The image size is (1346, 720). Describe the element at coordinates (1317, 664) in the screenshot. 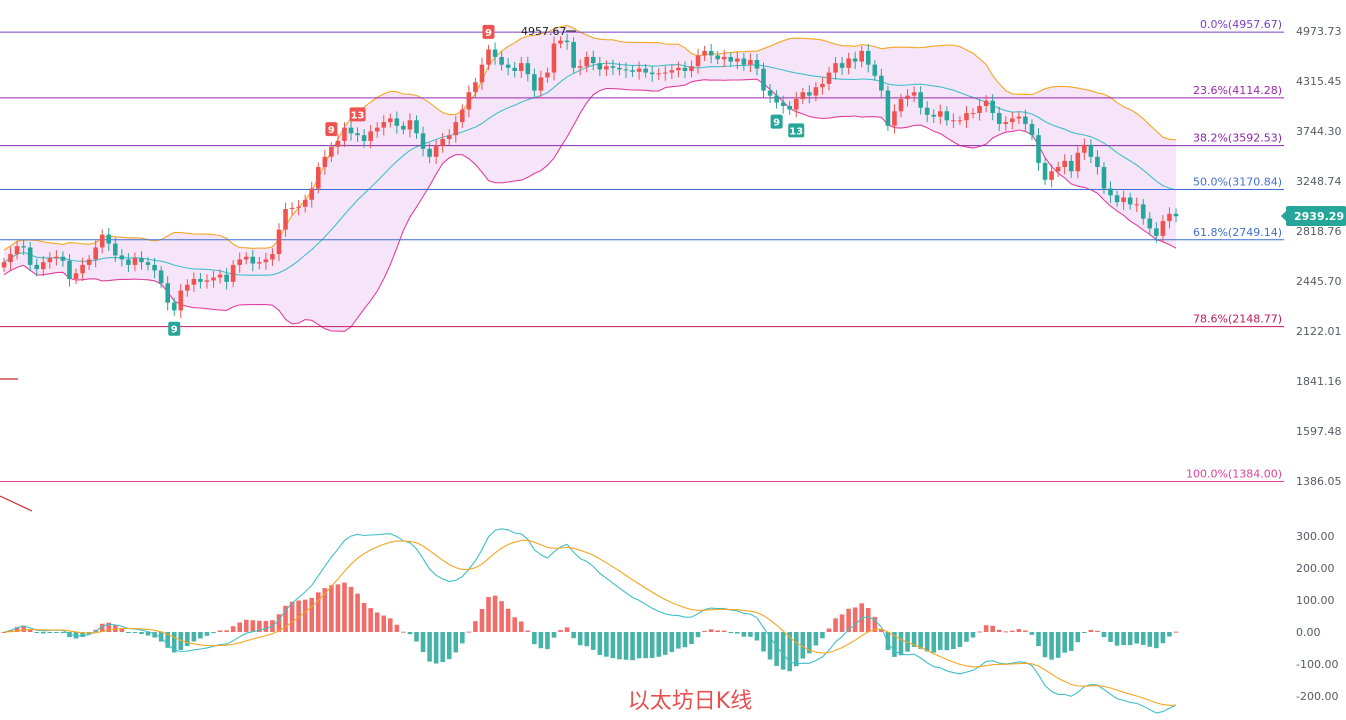

I see `macd-axis-tick-label: -100.00` at that location.